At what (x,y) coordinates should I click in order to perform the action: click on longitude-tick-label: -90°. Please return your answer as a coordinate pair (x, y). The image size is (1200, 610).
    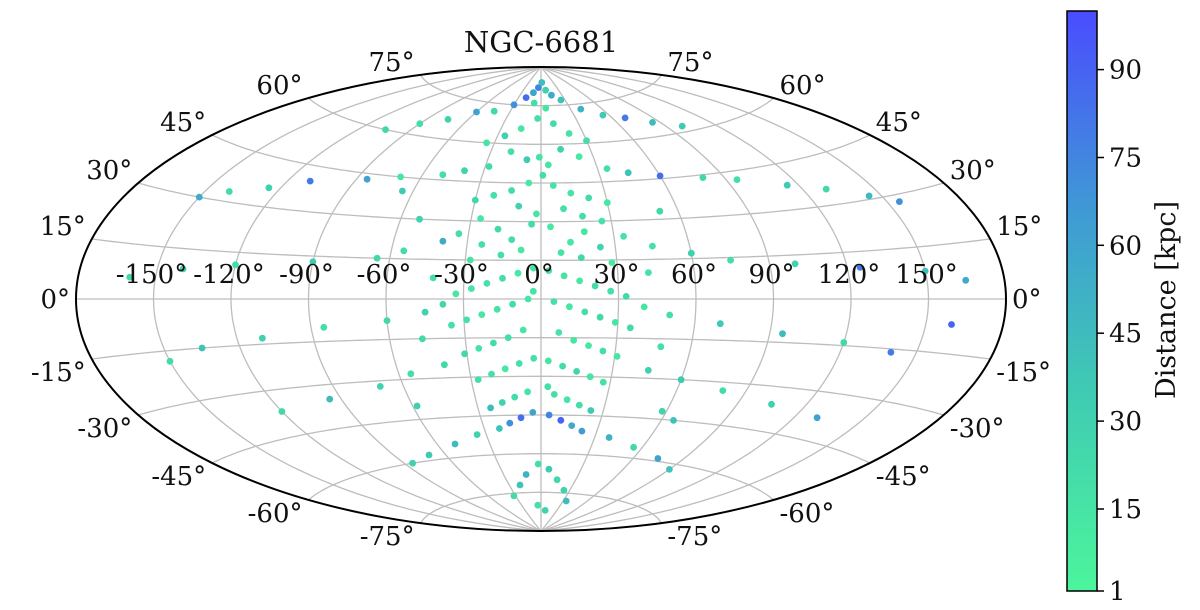
    Looking at the image, I should click on (306, 275).